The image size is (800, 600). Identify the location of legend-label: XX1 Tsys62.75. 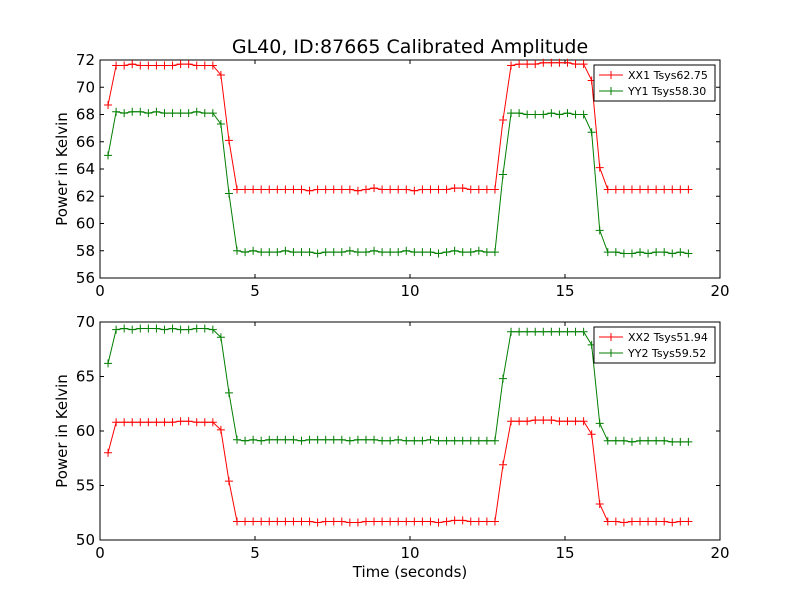
(668, 75).